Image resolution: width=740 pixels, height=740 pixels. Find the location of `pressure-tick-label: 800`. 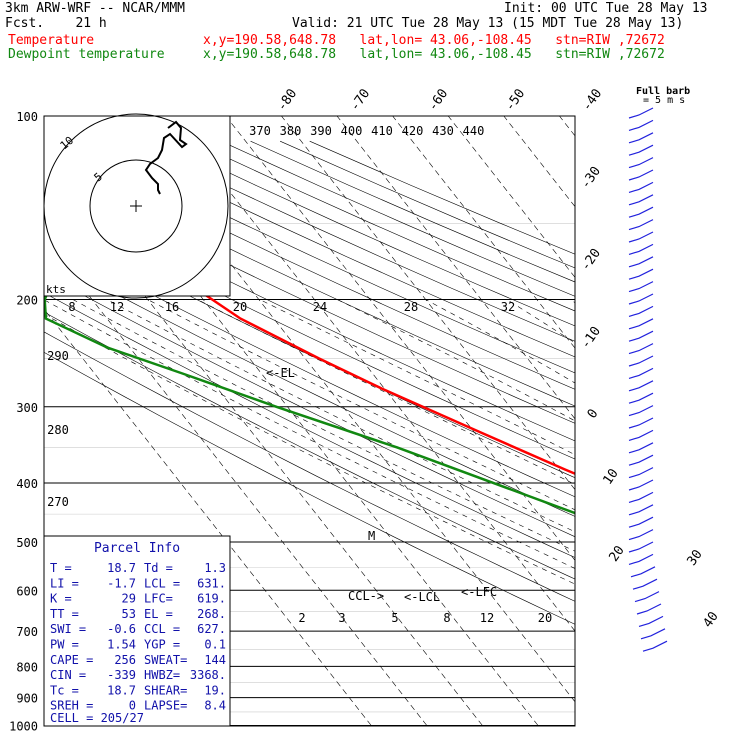

pressure-tick-label: 800 is located at coordinates (27, 667).